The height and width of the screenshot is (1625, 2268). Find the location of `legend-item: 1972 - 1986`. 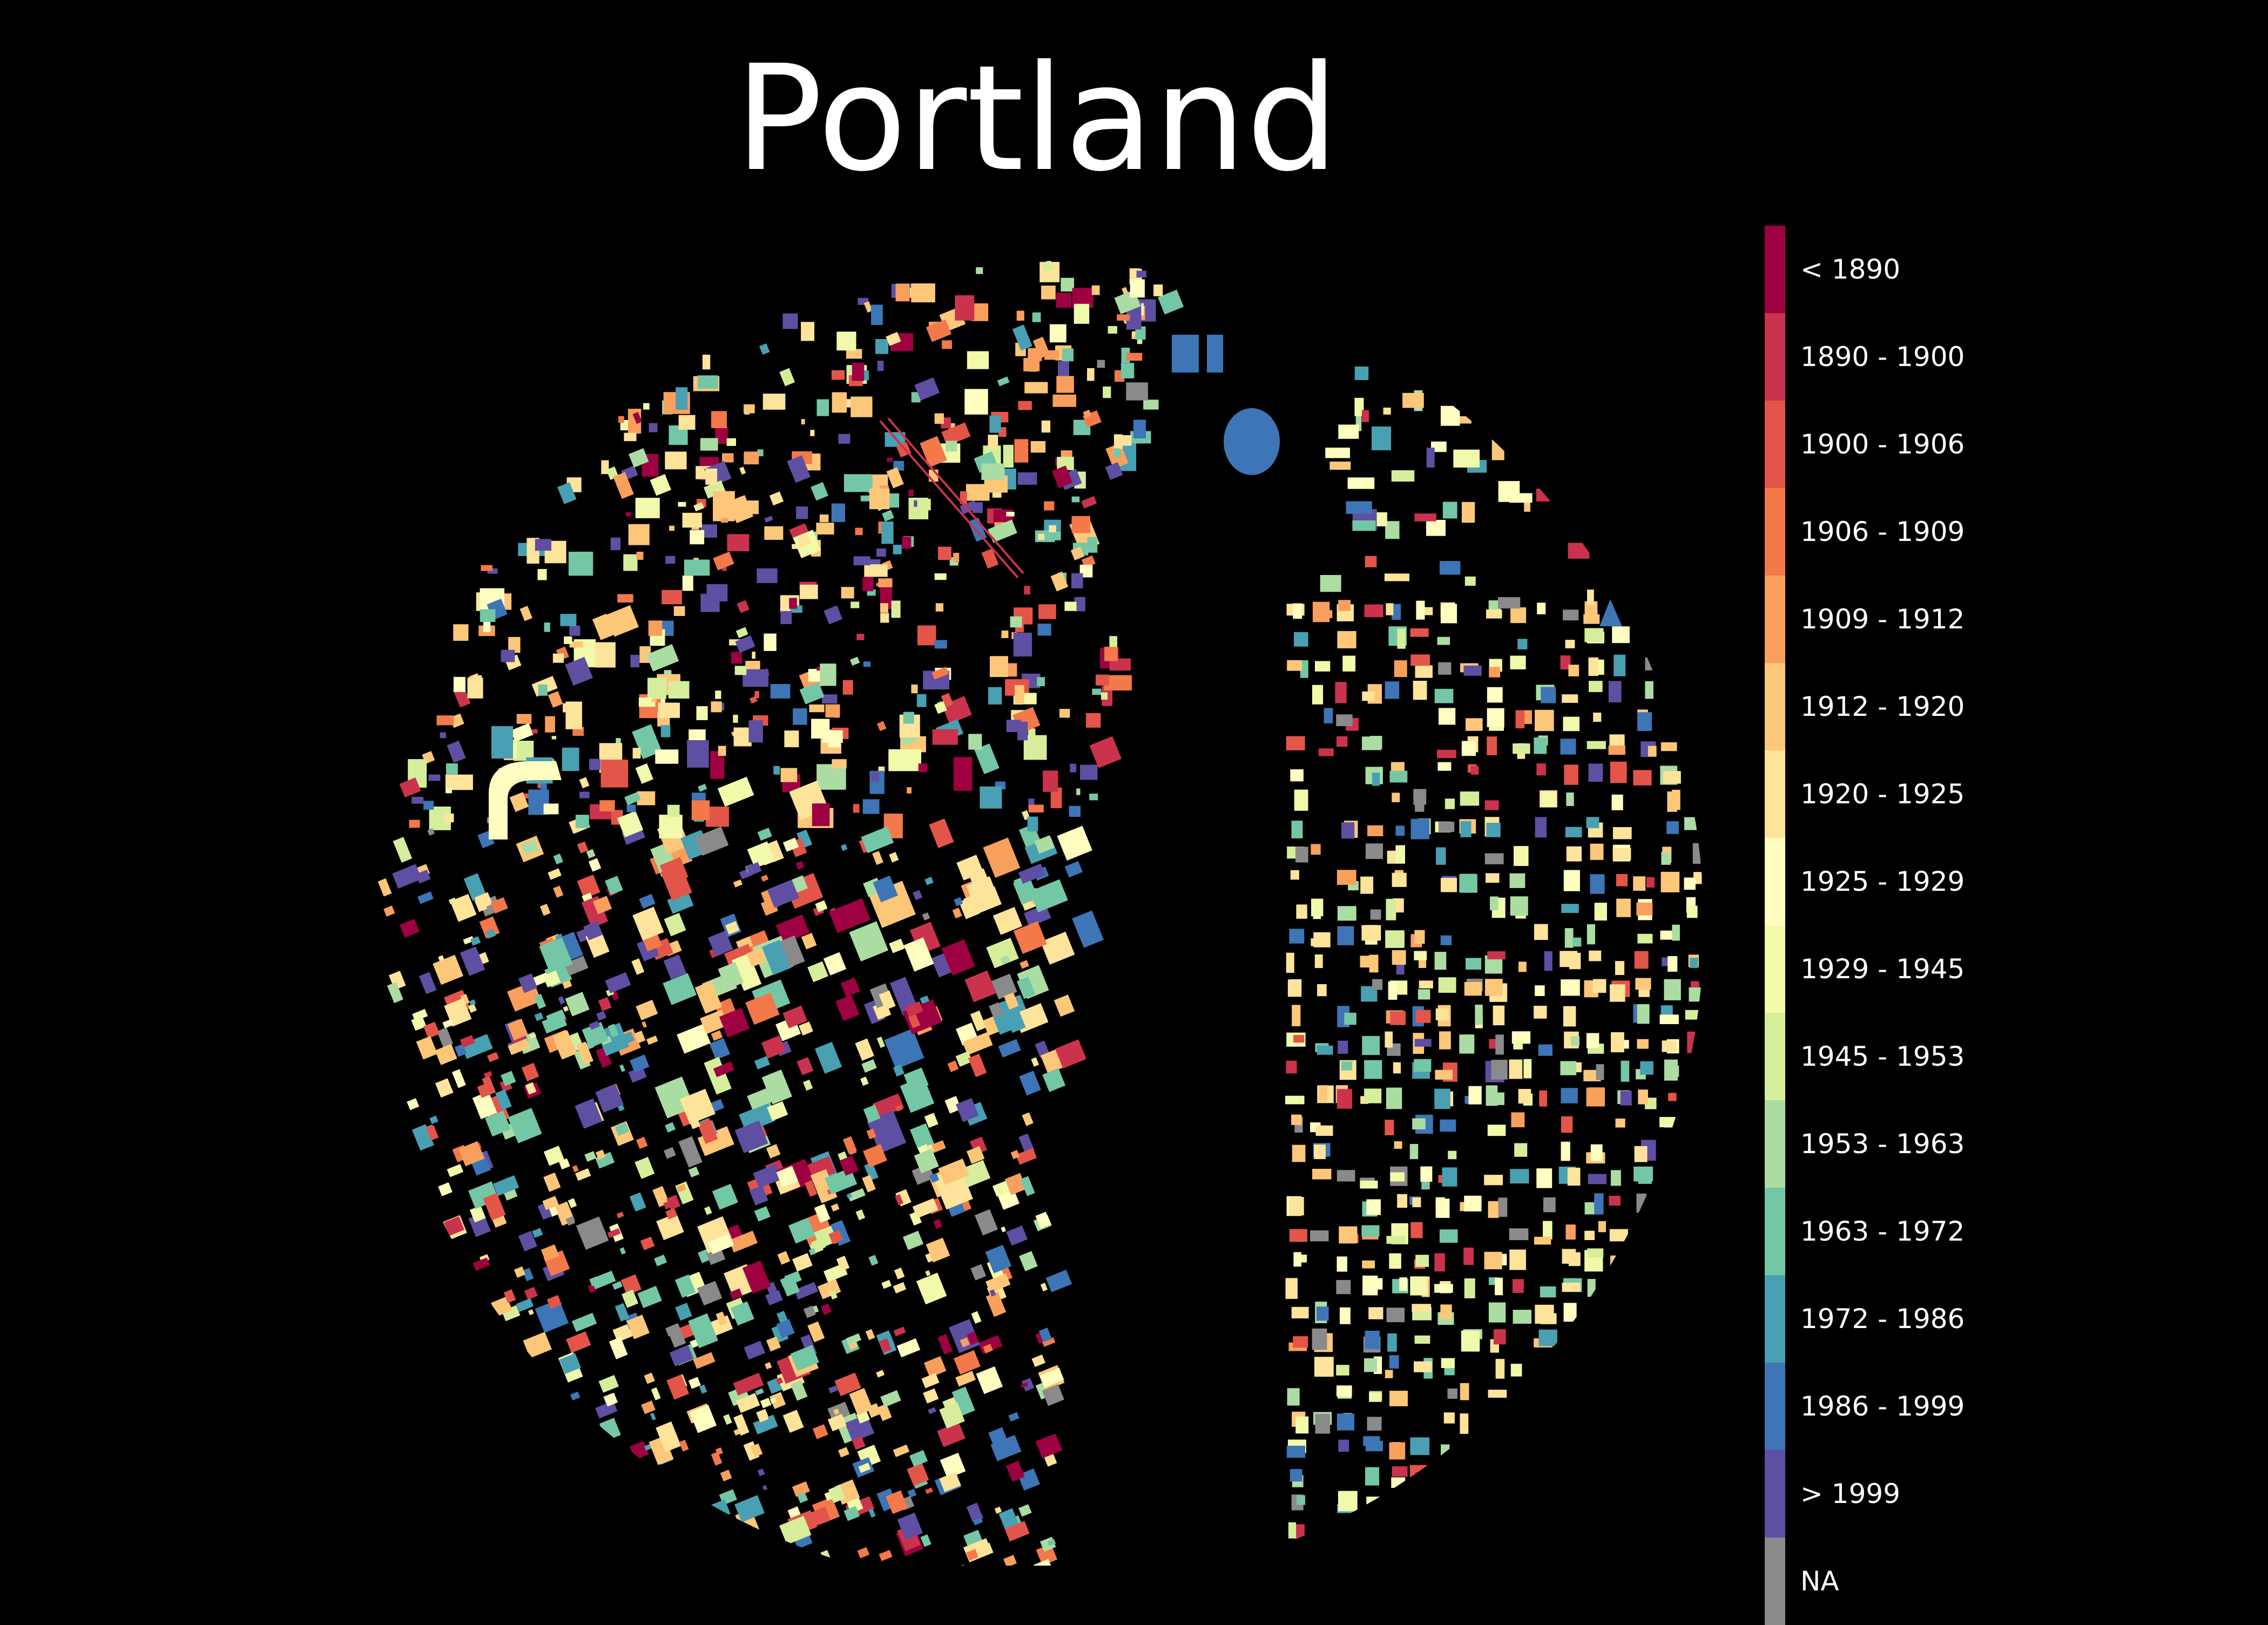

legend-item: 1972 - 1986 is located at coordinates (1927, 1319).